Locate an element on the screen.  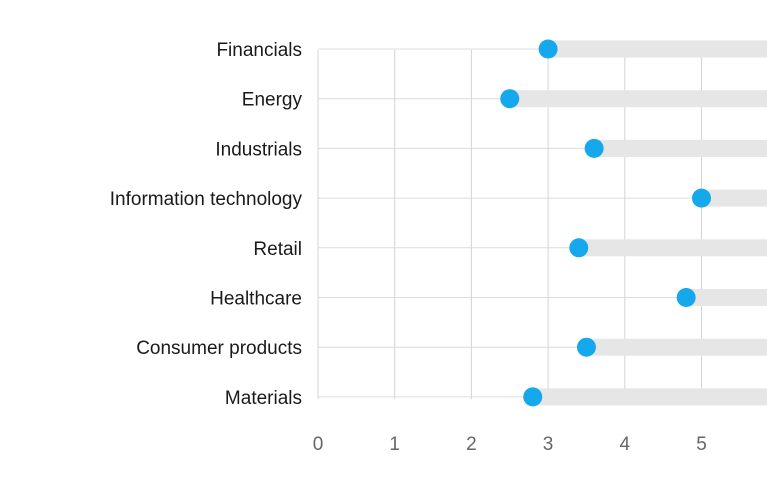
category-label: Consumer products is located at coordinates (219, 348).